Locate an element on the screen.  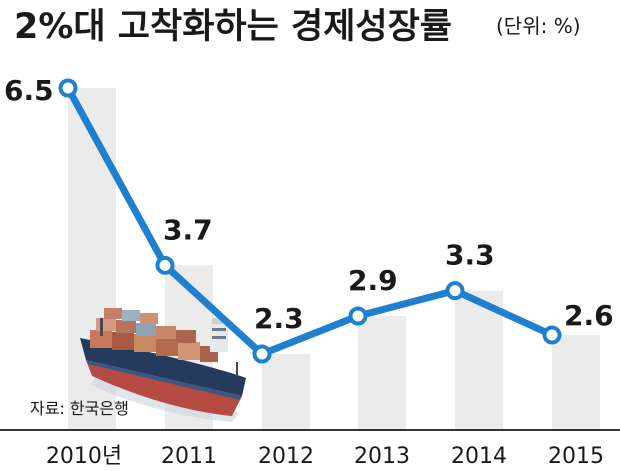
column-bg-2013 is located at coordinates (382, 373).